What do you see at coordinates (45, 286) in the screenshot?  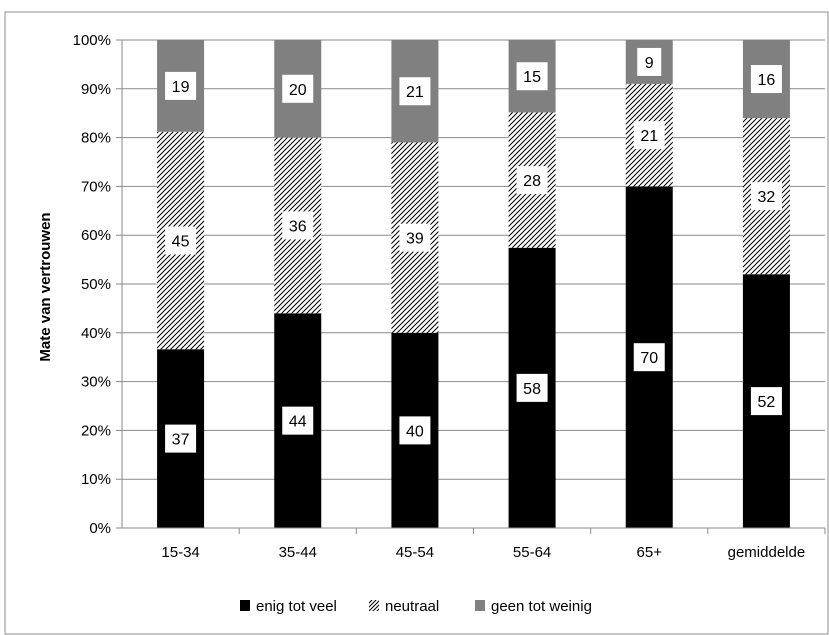 I see `y-axis-title: Mate van vertrouwen` at bounding box center [45, 286].